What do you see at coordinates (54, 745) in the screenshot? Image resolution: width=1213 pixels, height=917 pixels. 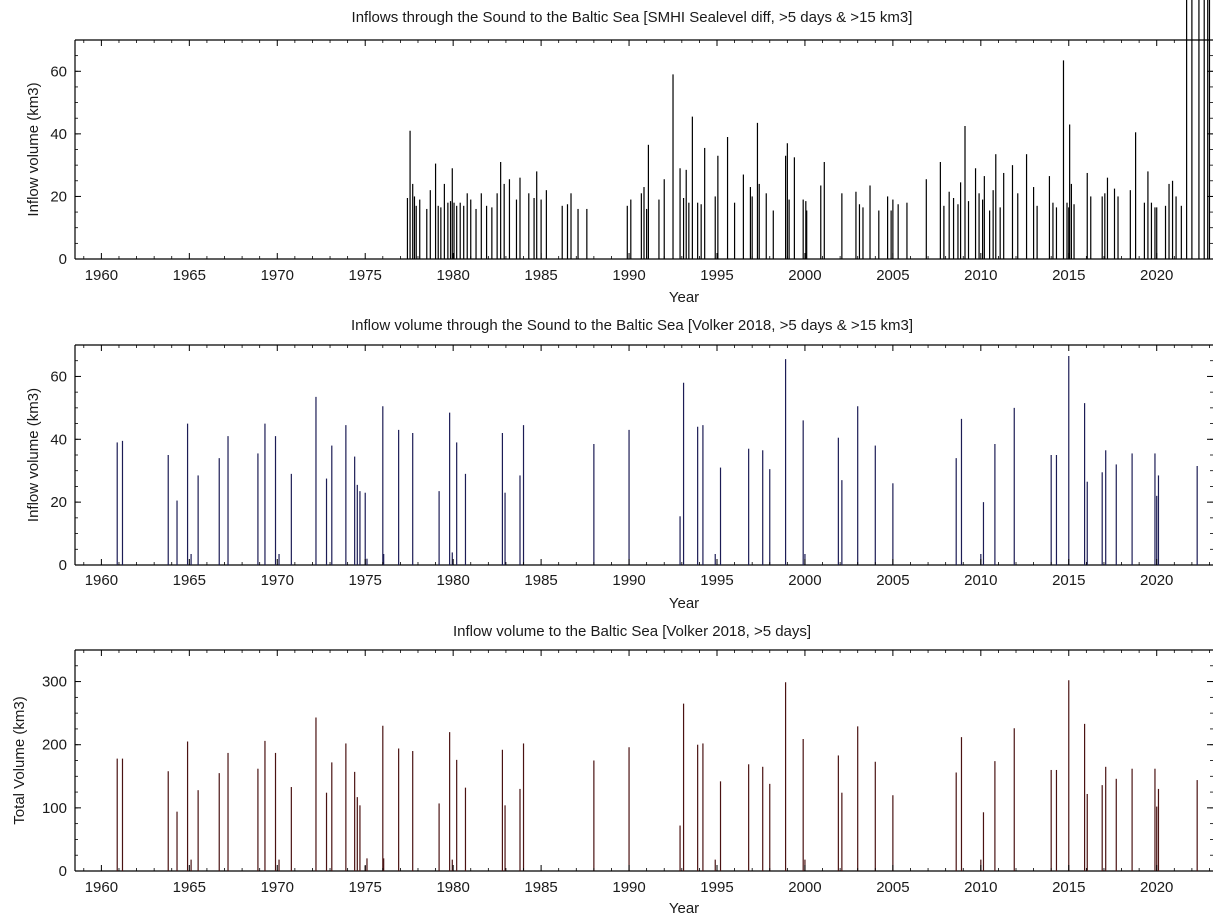 I see `y-tick-label: 200` at bounding box center [54, 745].